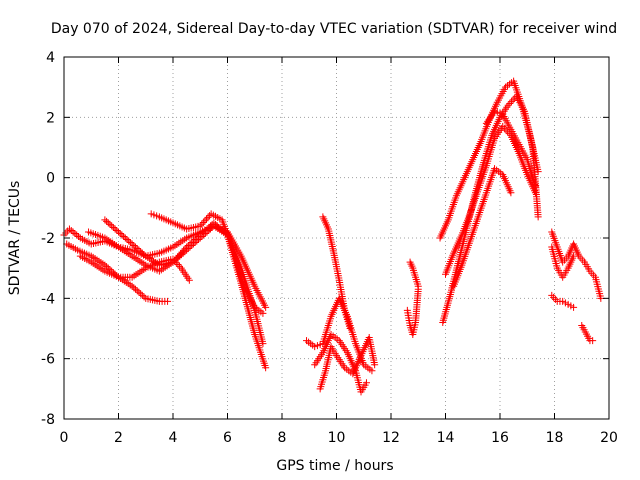 This screenshot has width=640, height=480. Describe the element at coordinates (50, 118) in the screenshot. I see `y-tick-label: 2` at that location.